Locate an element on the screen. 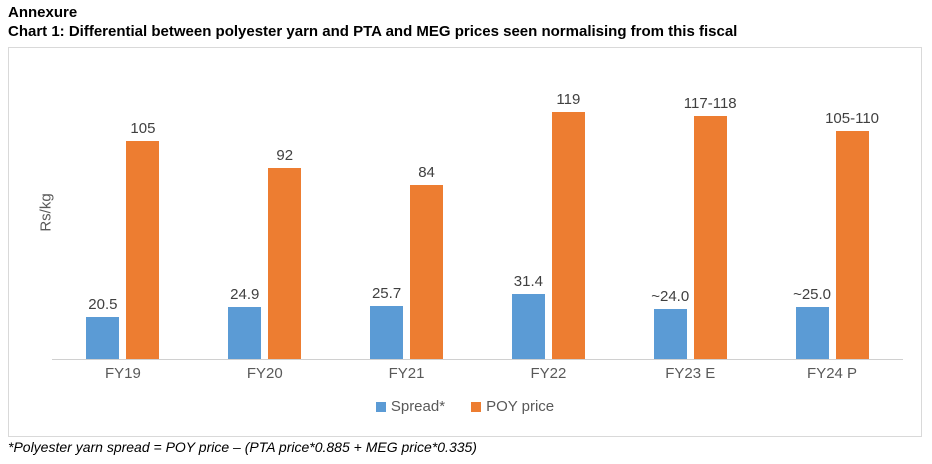 The width and height of the screenshot is (932, 464). bar-poy-price-fy23-e: 117-118 is located at coordinates (710, 227).